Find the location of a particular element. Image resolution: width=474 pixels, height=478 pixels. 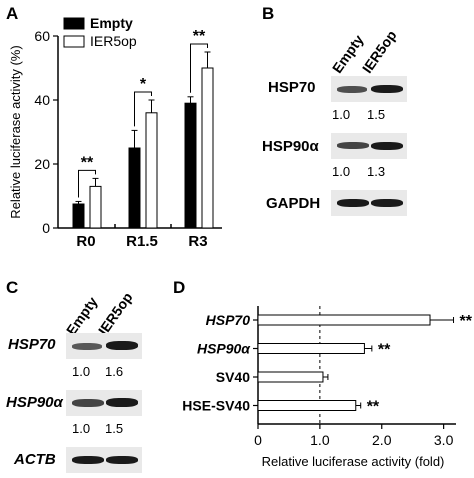

legend-label-empty: Empty is located at coordinates (111, 23).